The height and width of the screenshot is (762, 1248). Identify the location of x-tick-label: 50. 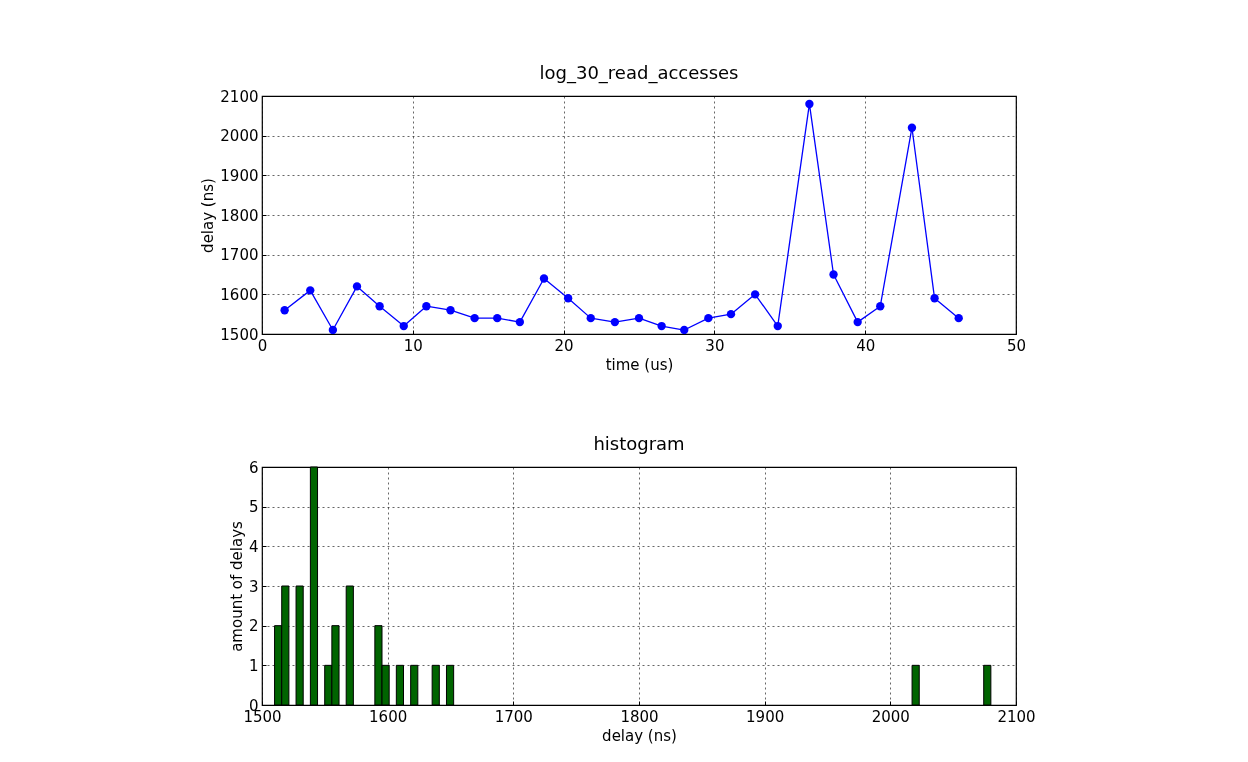
(1016, 345).